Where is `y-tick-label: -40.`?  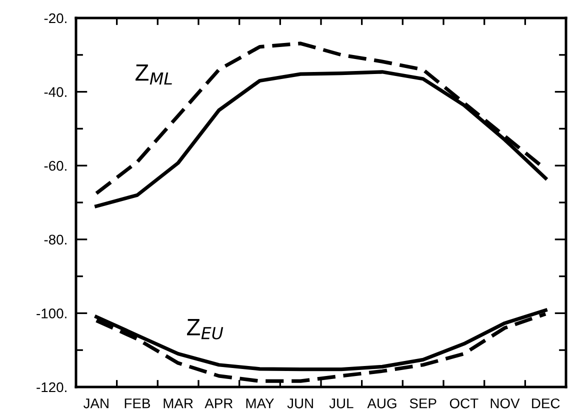
y-tick-label: -40. is located at coordinates (55, 92).